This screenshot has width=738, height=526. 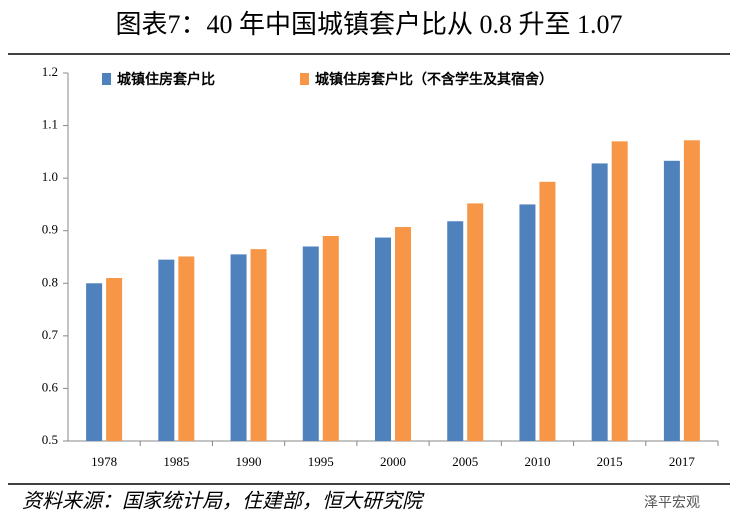 What do you see at coordinates (50, 334) in the screenshot?
I see `y-tick-label: 0.7` at bounding box center [50, 334].